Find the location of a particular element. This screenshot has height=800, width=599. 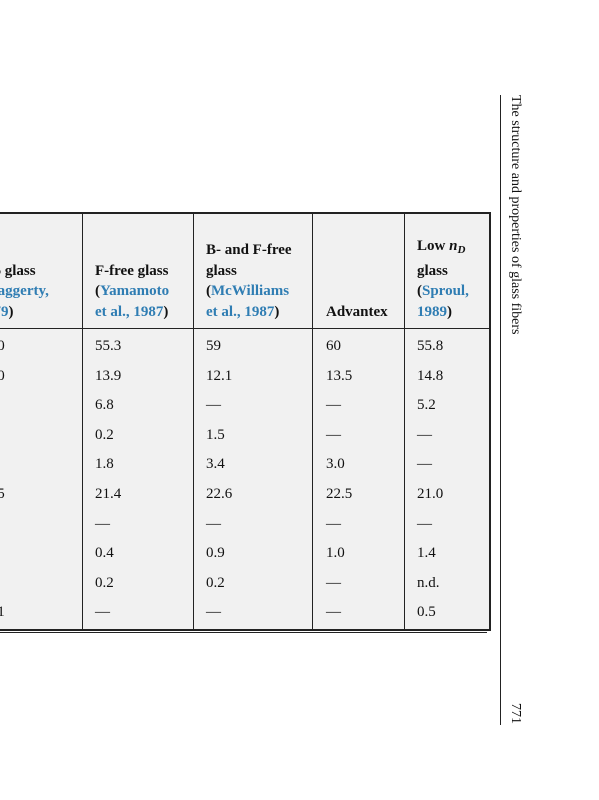

header-text: 16 glass is located at coordinates (18, 270).